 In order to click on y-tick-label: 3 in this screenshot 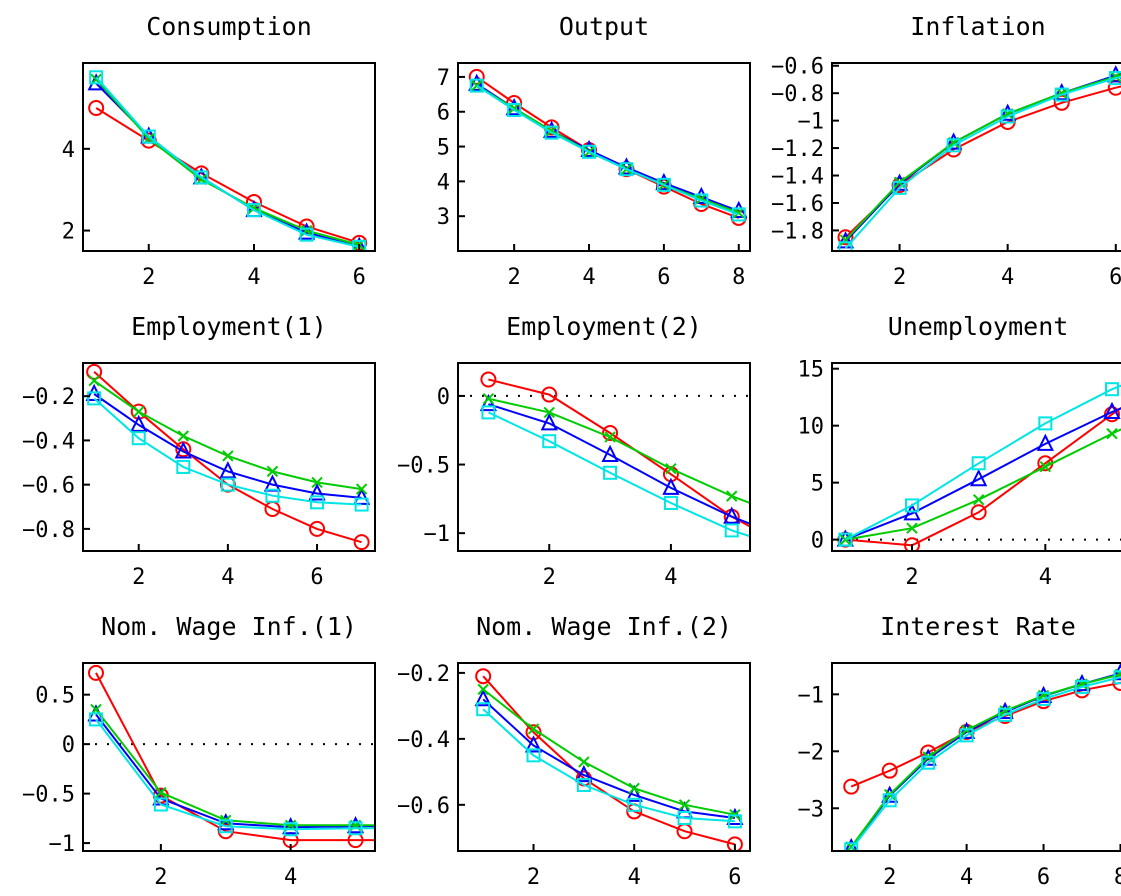, I will do `click(443, 217)`.